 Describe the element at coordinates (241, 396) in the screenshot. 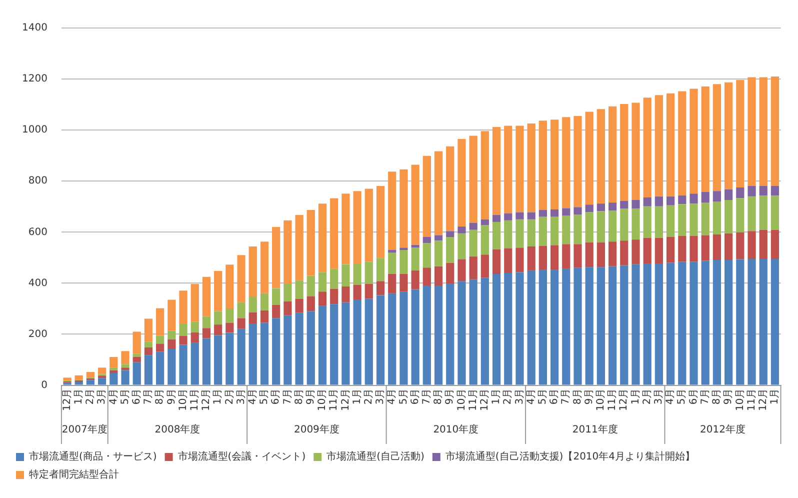

I see `x-tick-label: 3月` at that location.